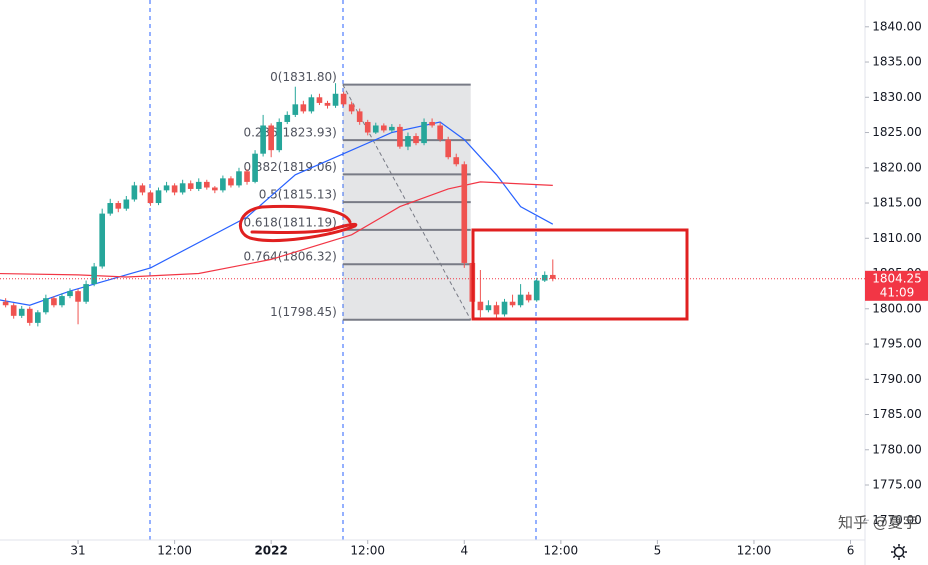 Image resolution: width=928 pixels, height=565 pixels. I want to click on hand-drawn-circle, so click(298, 223).